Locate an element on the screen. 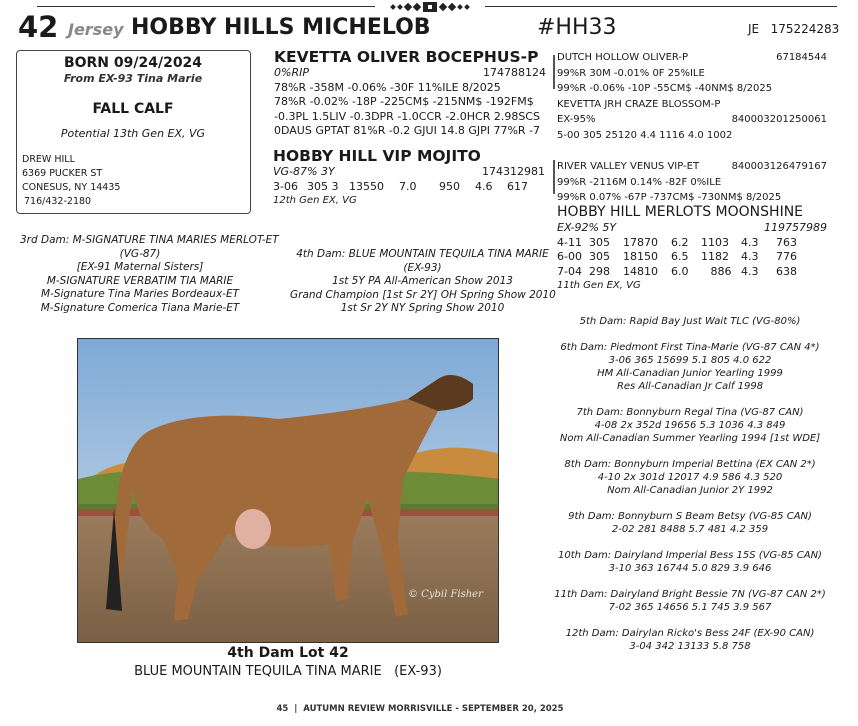  class: FALL CALF is located at coordinates (133, 109).